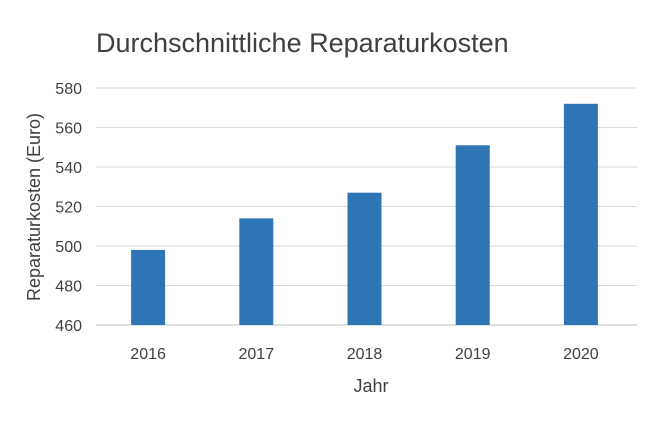 The image size is (650, 432). What do you see at coordinates (257, 354) in the screenshot?
I see `x-tick-label: 2017` at bounding box center [257, 354].